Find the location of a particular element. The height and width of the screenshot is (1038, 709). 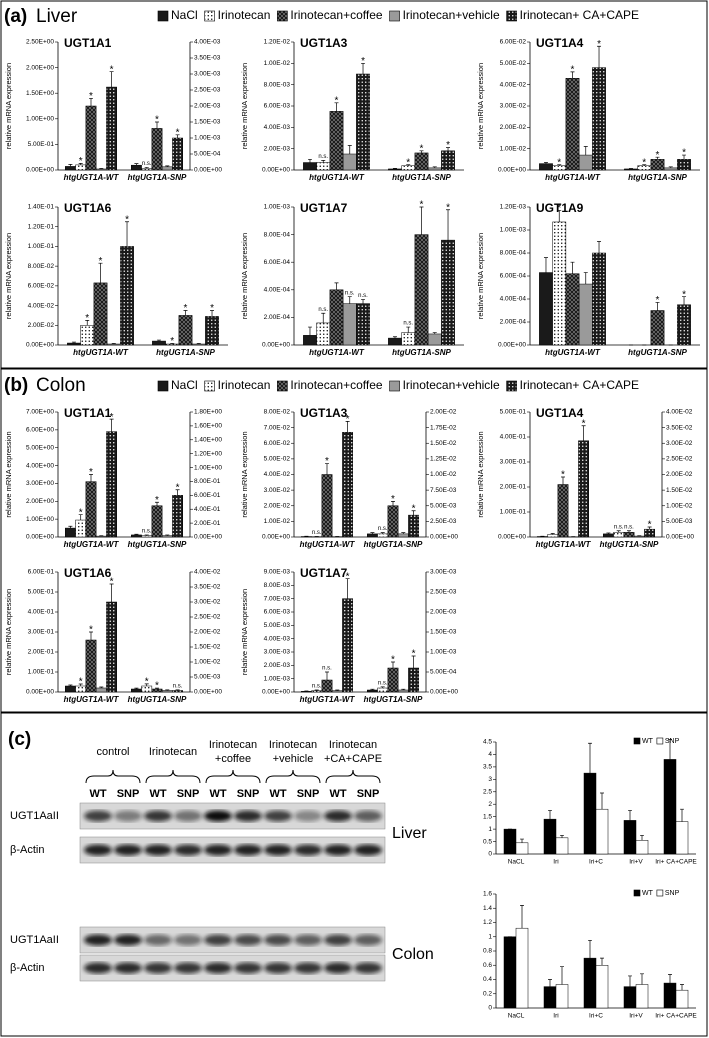

y-tick-label: 0.2 is located at coordinates (487, 993).